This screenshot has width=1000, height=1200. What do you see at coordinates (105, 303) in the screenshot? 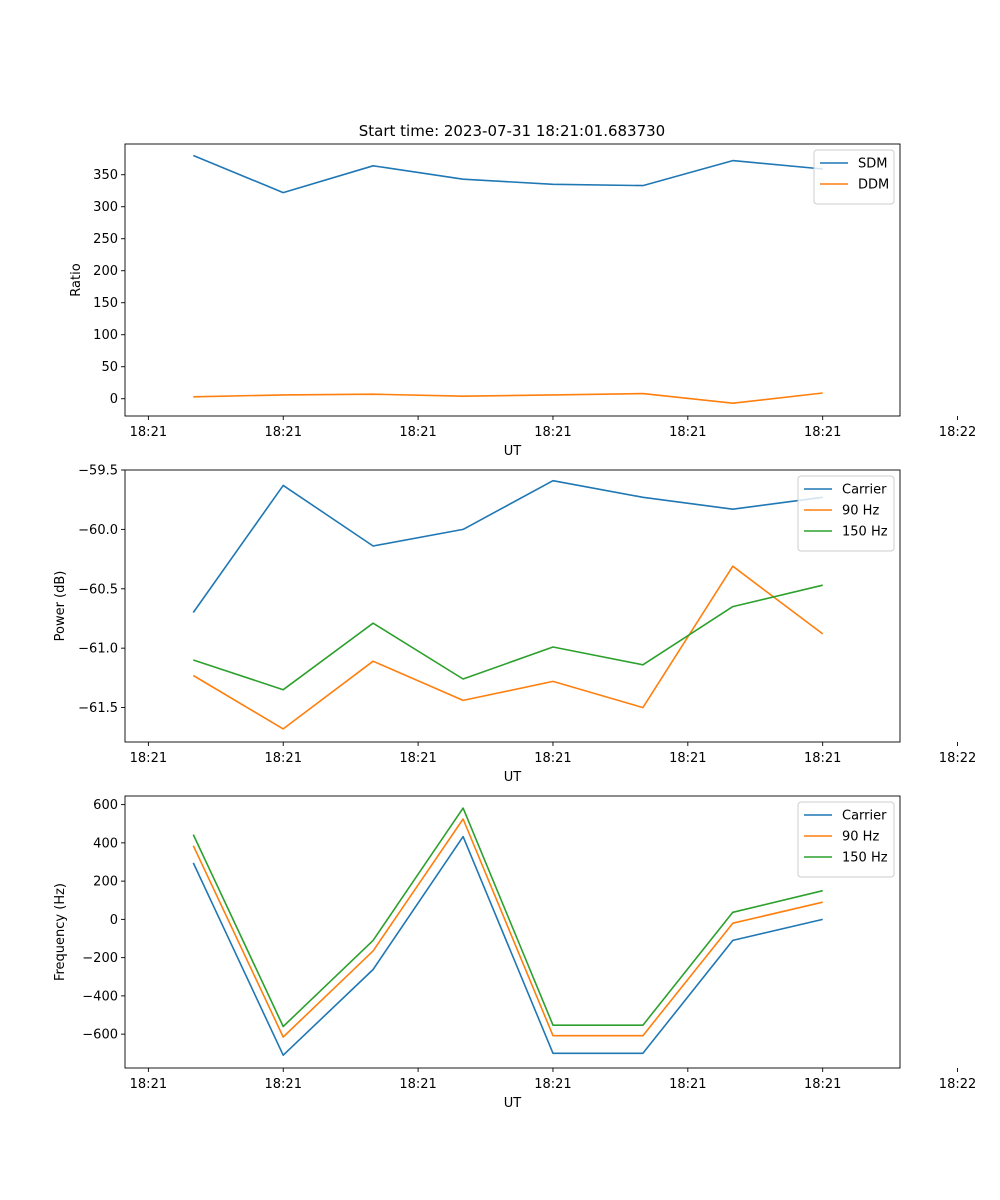
I see `y-tick-label: 150` at bounding box center [105, 303].